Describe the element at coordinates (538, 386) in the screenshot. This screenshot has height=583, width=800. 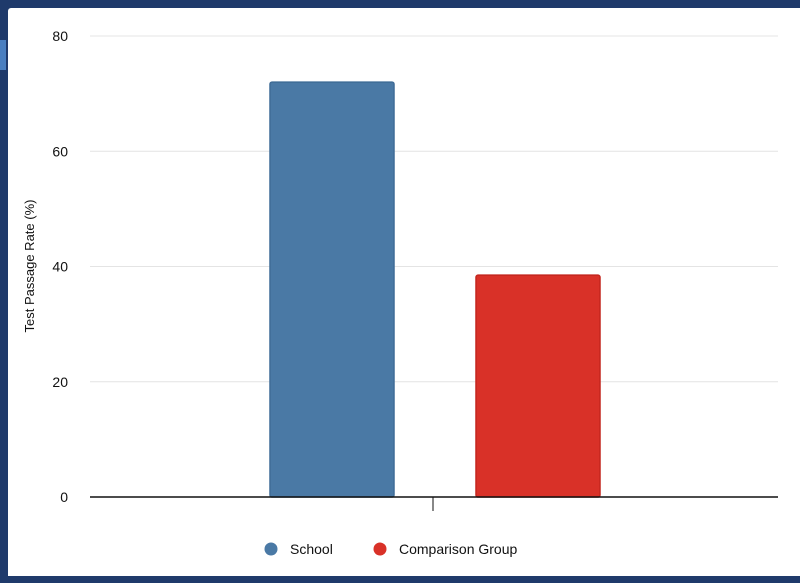
I see `bar-comparison-group` at that location.